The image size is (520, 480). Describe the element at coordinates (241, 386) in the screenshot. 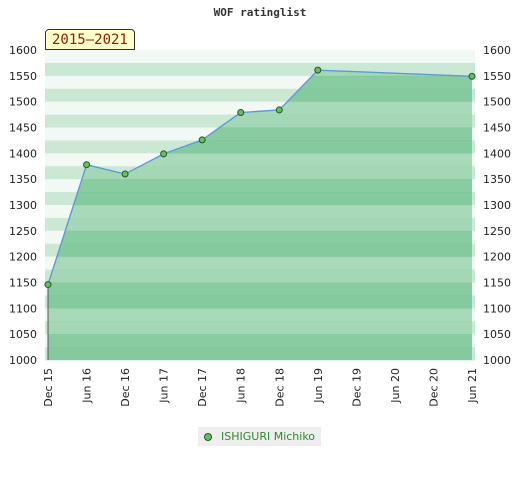

I see `x-tick-label: Jun 18` at that location.